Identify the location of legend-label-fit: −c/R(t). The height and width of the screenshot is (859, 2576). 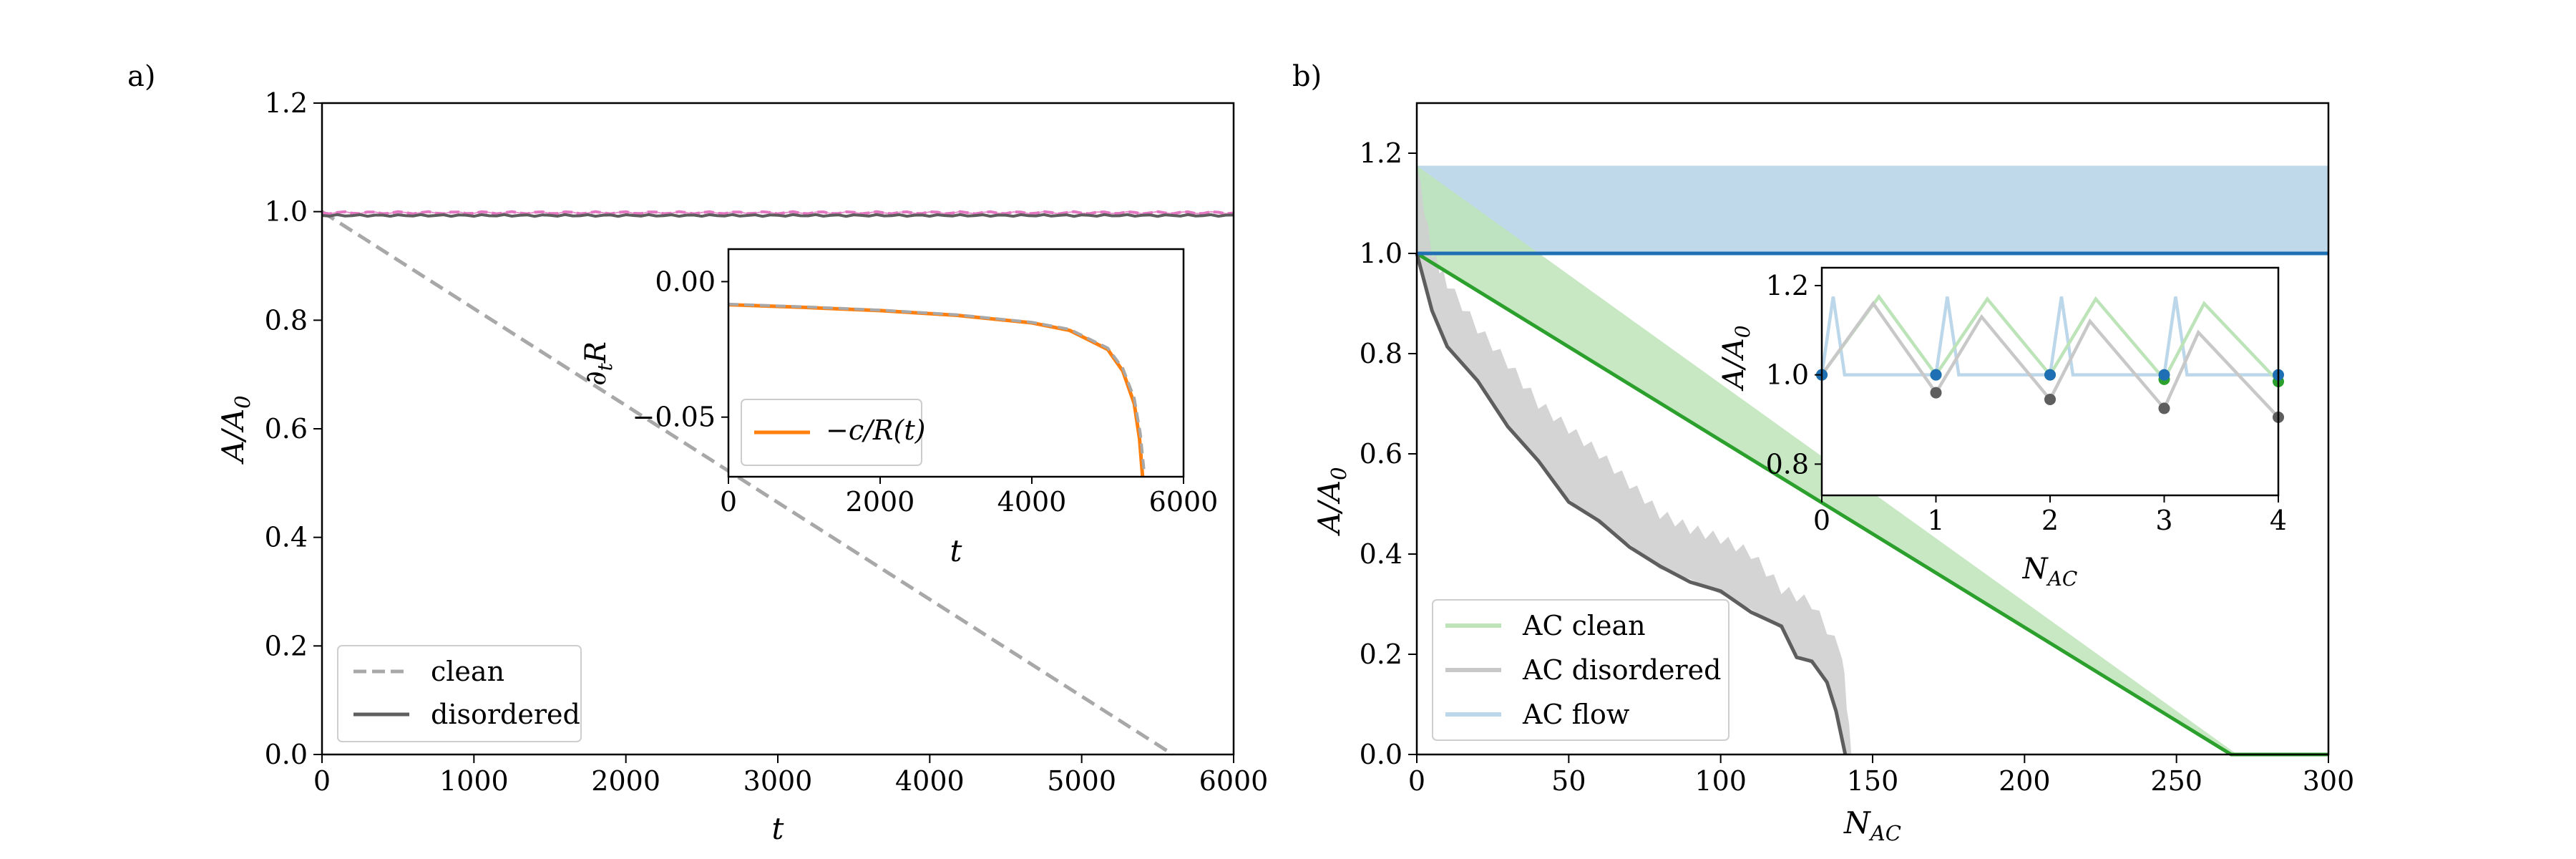
(875, 430).